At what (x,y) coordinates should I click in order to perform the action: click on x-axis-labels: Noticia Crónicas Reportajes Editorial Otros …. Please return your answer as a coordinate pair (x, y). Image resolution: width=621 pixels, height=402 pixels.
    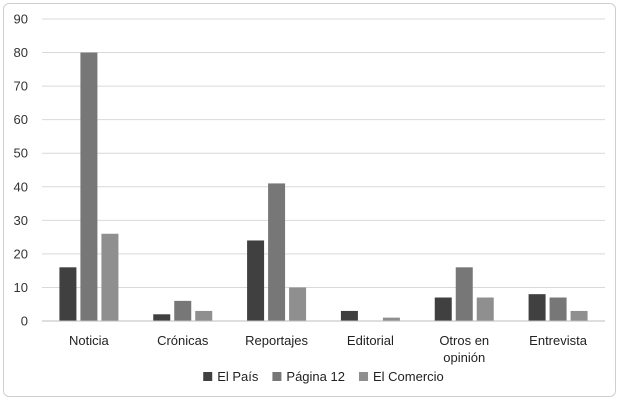
    Looking at the image, I should click on (328, 349).